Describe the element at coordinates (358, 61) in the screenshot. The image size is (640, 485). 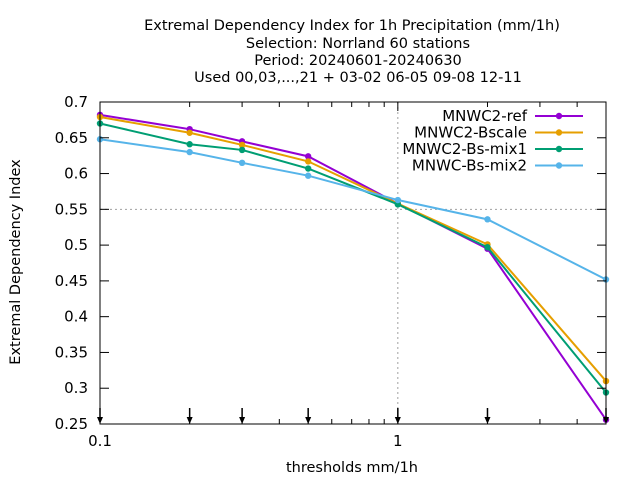
I see `title-line-3: Period: 20240601-20240630` at that location.